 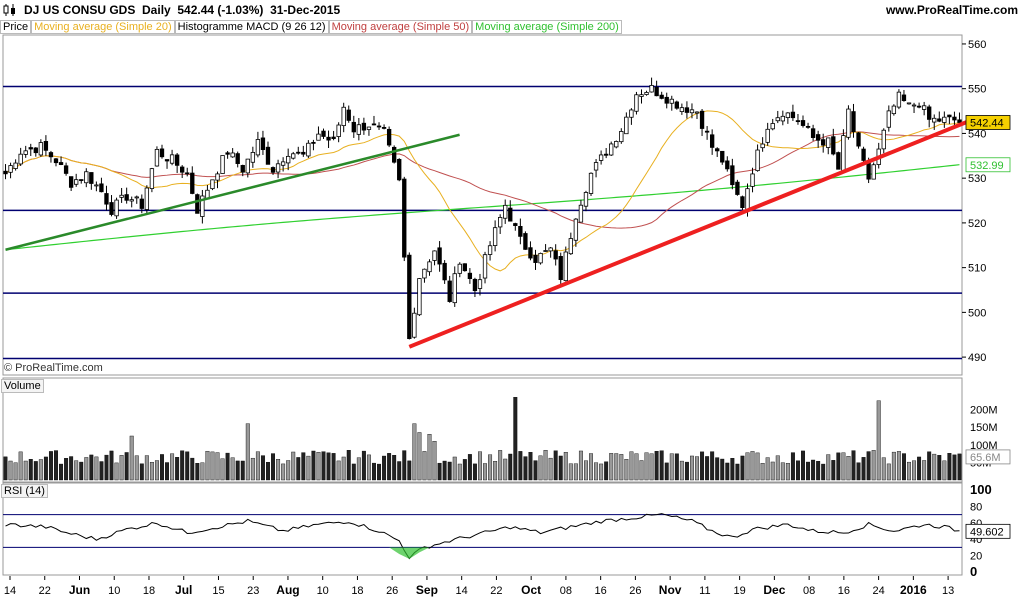 I want to click on legend-item-0: Price, so click(x=16, y=27).